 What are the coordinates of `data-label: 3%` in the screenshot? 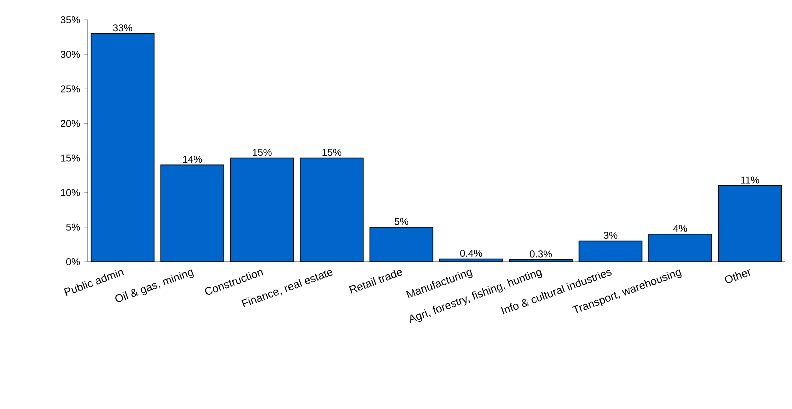 It's located at (611, 236).